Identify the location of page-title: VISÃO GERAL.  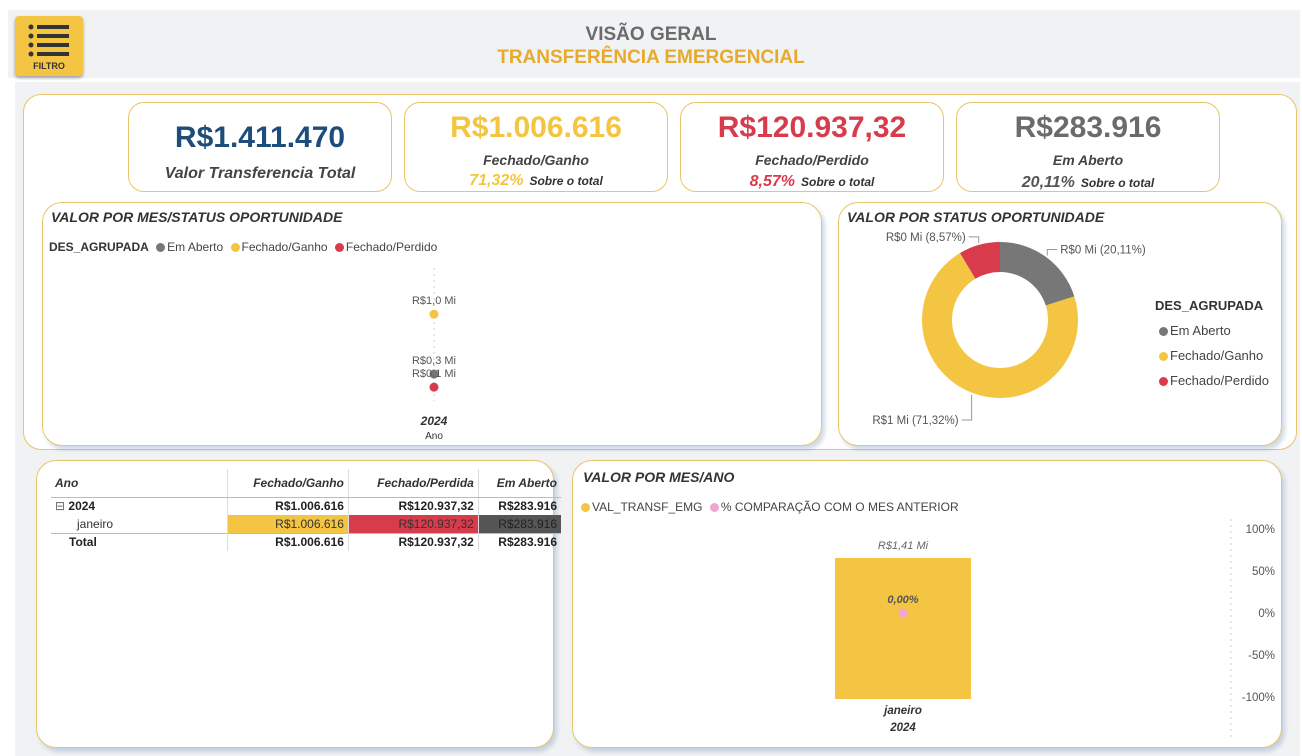
(651, 34).